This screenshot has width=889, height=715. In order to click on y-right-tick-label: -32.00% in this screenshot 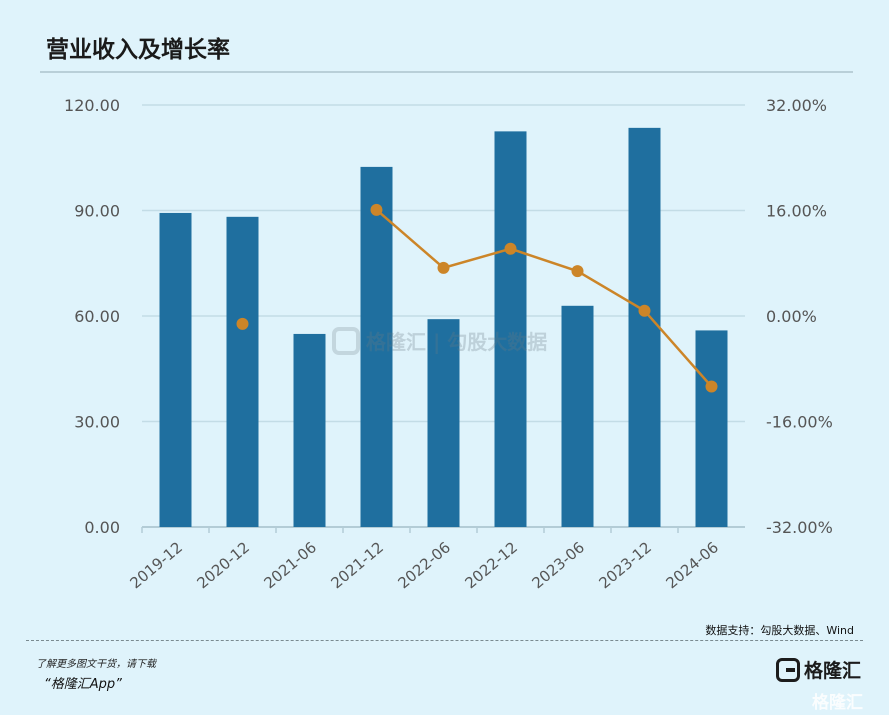, I will do `click(799, 527)`.